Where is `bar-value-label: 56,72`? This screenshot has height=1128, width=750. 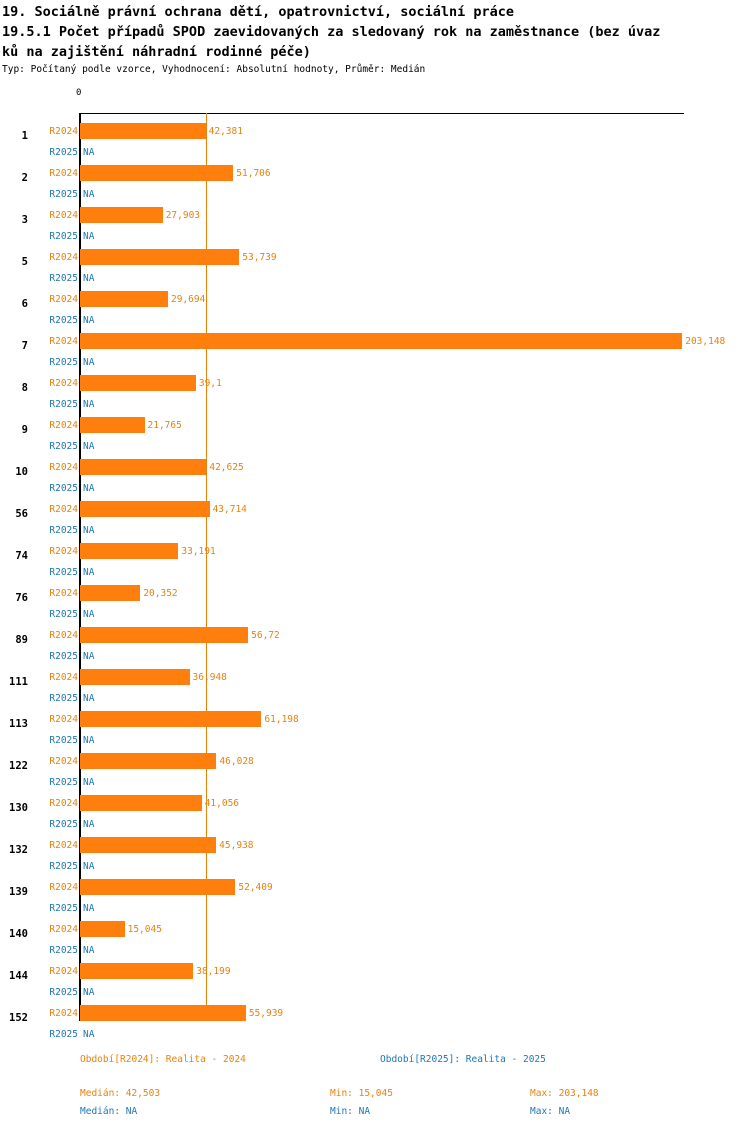 bar-value-label: 56,72 is located at coordinates (265, 635).